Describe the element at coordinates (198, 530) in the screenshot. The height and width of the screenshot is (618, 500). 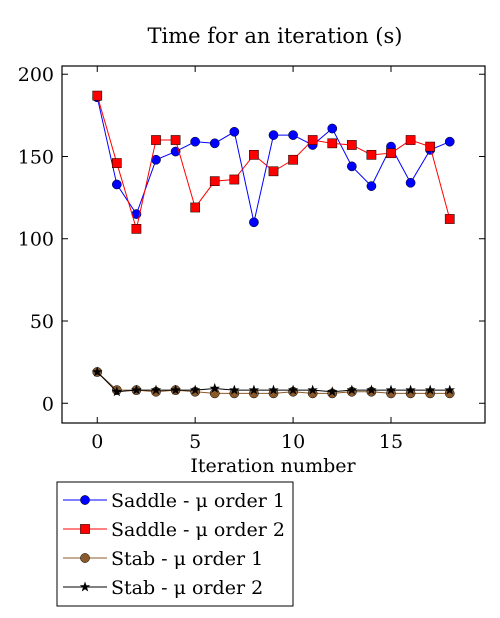
I see `legend-label: Saddle - μ order 2` at that location.